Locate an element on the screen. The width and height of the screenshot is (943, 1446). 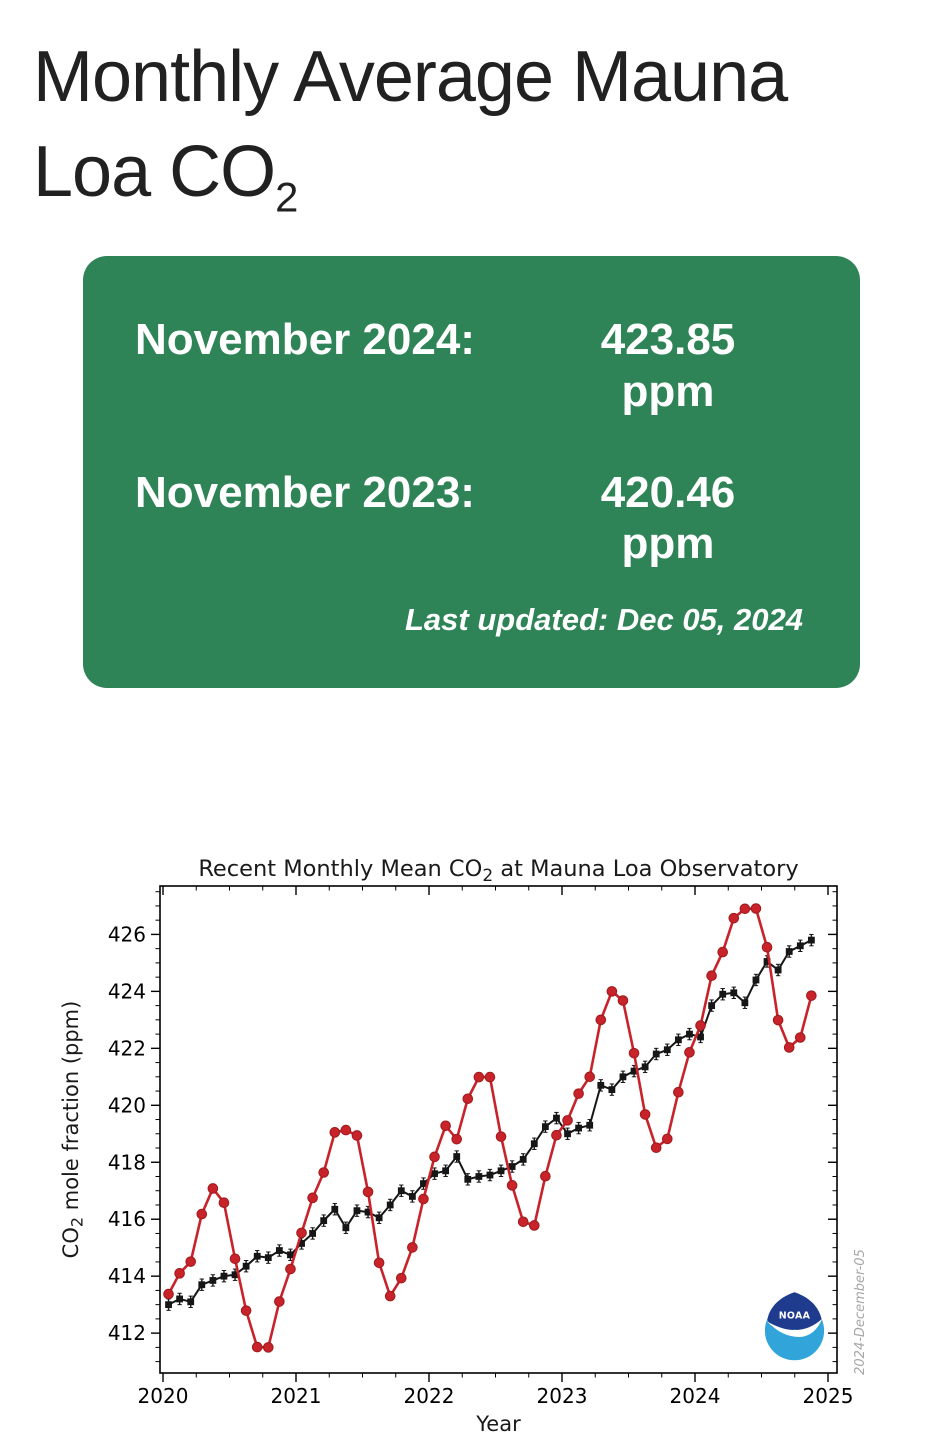
x-tick-label: 2025 is located at coordinates (828, 1396).